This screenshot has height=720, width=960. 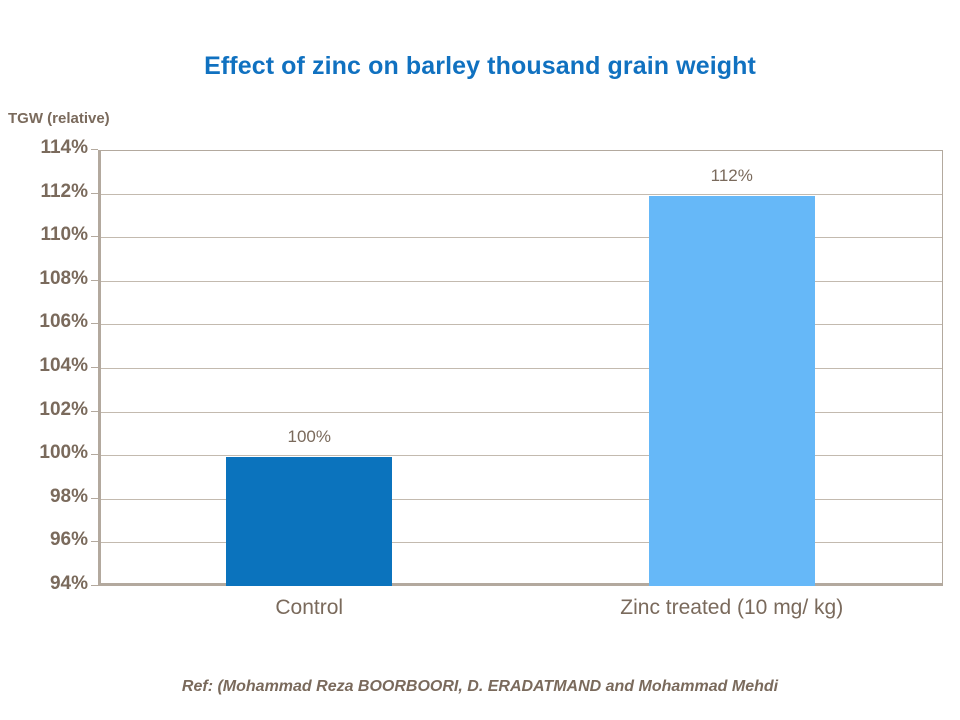 What do you see at coordinates (309, 607) in the screenshot?
I see `x-axis-category-label: Control` at bounding box center [309, 607].